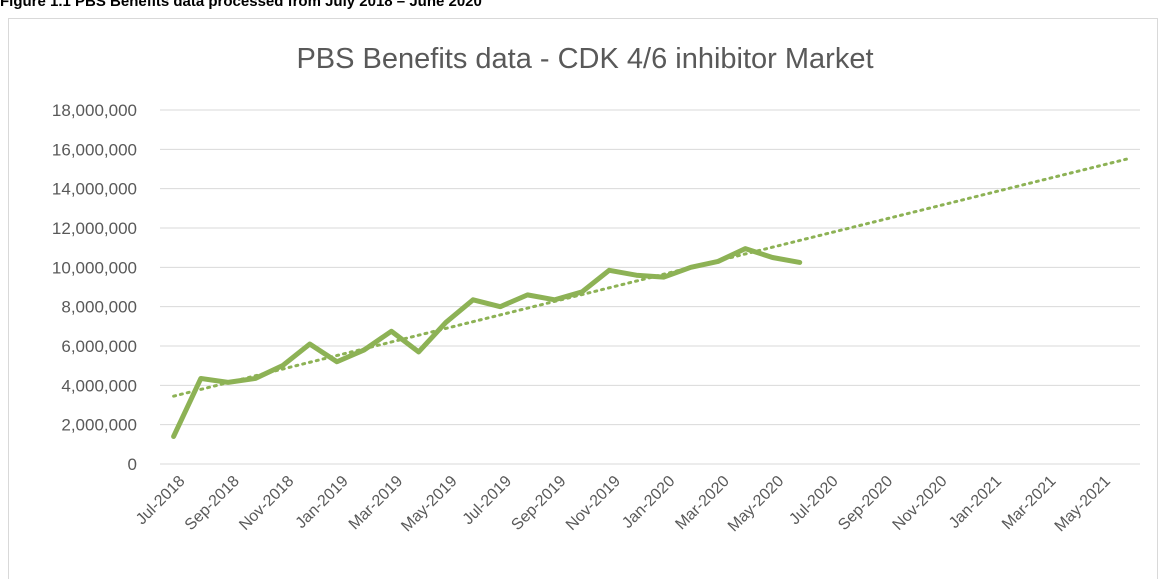 This screenshot has width=1162, height=579. What do you see at coordinates (132, 464) in the screenshot?
I see `y-tick-label: 0` at bounding box center [132, 464].